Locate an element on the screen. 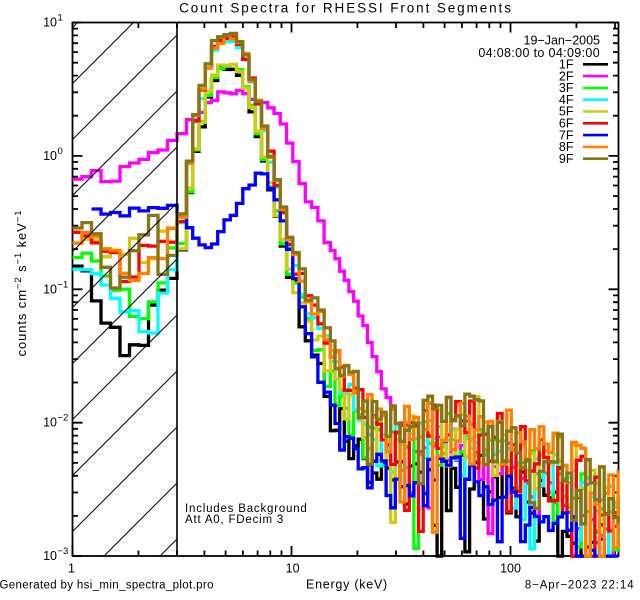 The height and width of the screenshot is (600, 640). svg-text: 19−Jan−2005 is located at coordinates (562, 41).